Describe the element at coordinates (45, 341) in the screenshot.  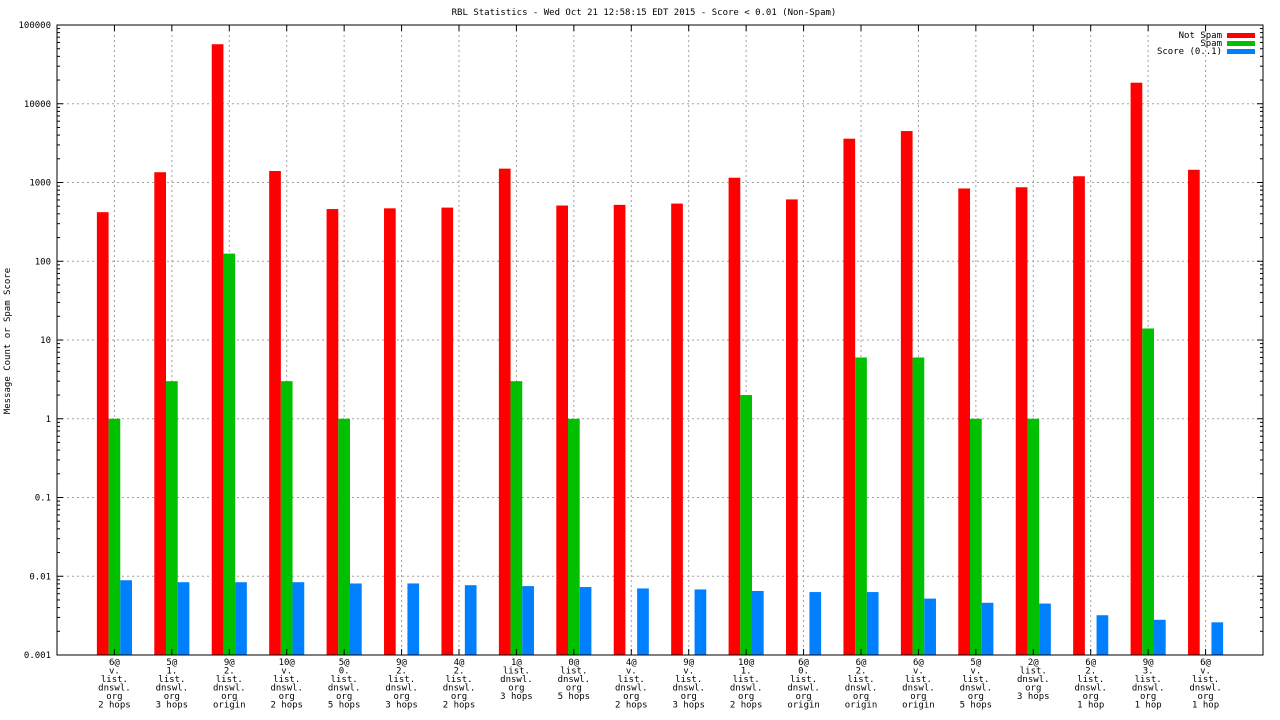
I see `y-tick-label: 10` at that location.